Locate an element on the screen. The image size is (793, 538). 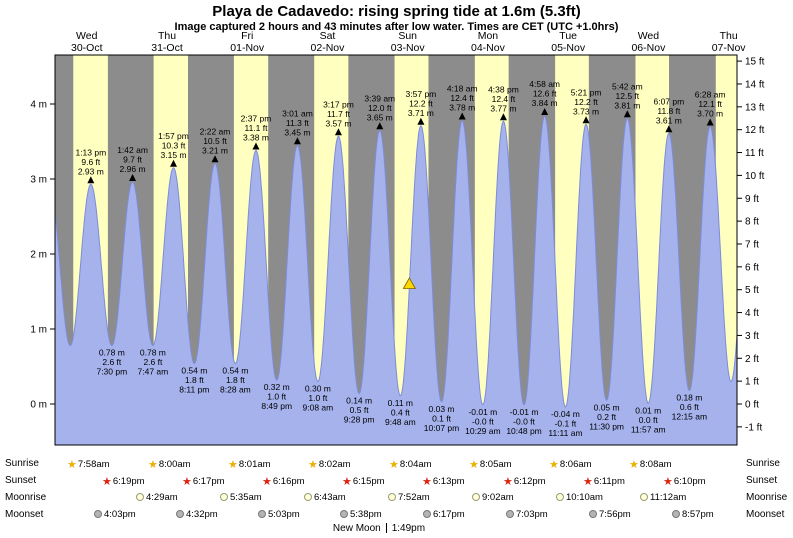
moonset-time: 6:17pm is located at coordinates (449, 514).